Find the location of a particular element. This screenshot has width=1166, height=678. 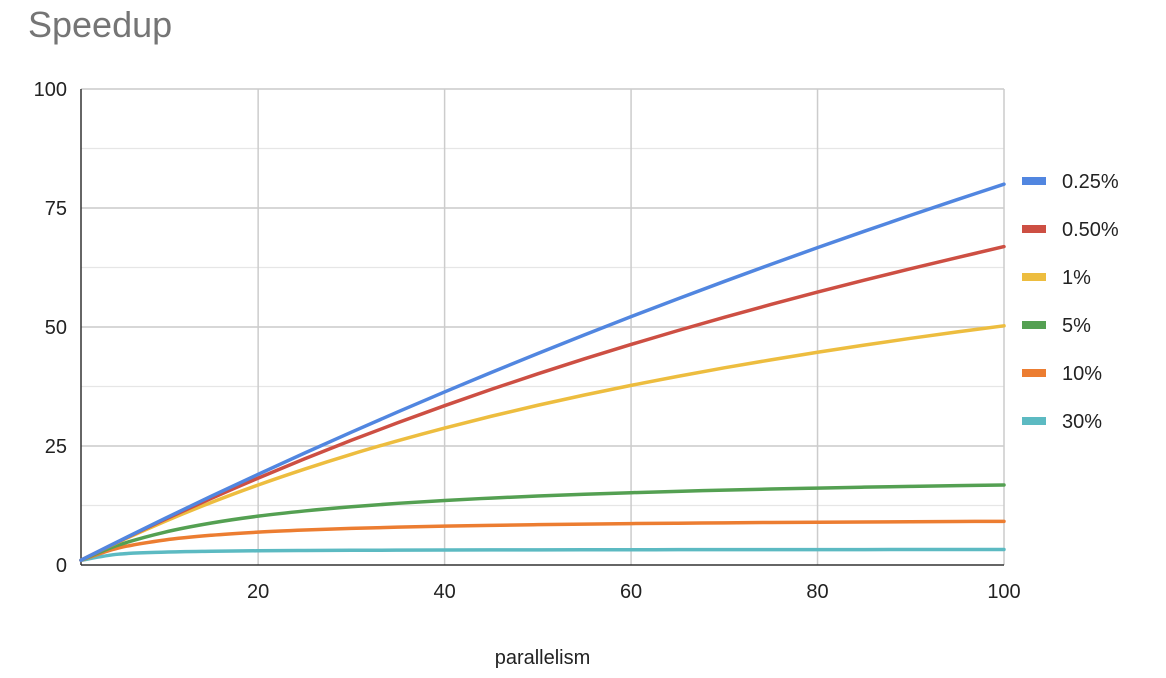

legend-label: 0.50% is located at coordinates (1090, 230).